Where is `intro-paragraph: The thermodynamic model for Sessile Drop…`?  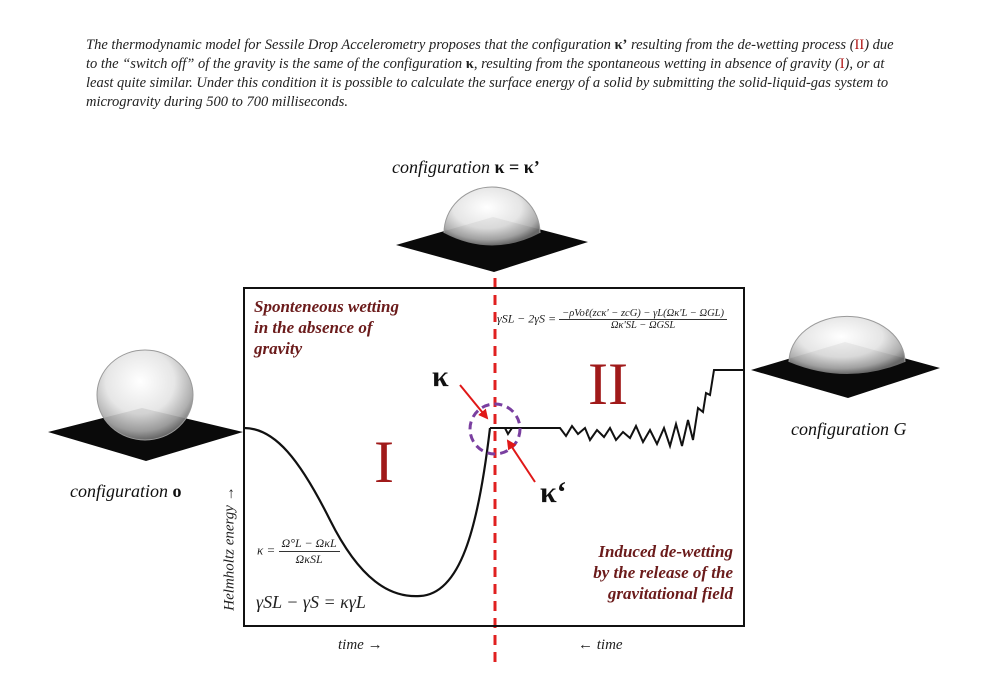 intro-paragraph: The thermodynamic model for Sessile Drop… is located at coordinates (496, 74).